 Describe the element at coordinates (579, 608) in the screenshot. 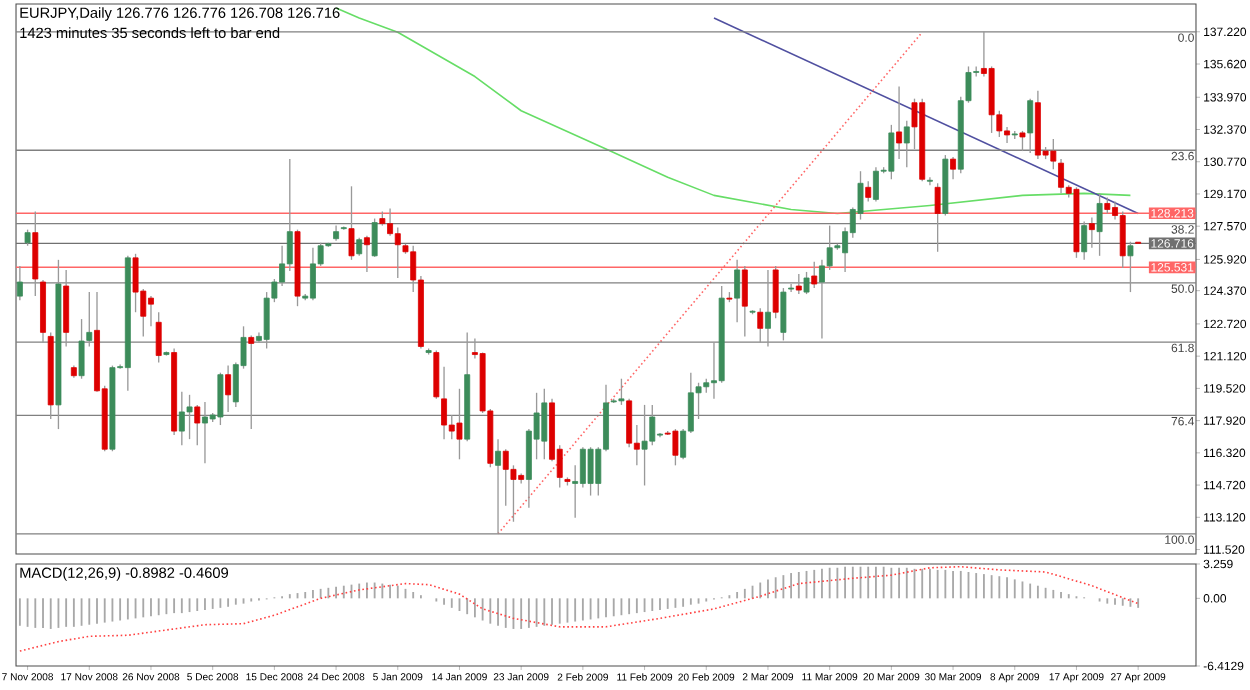

I see `line-series` at that location.